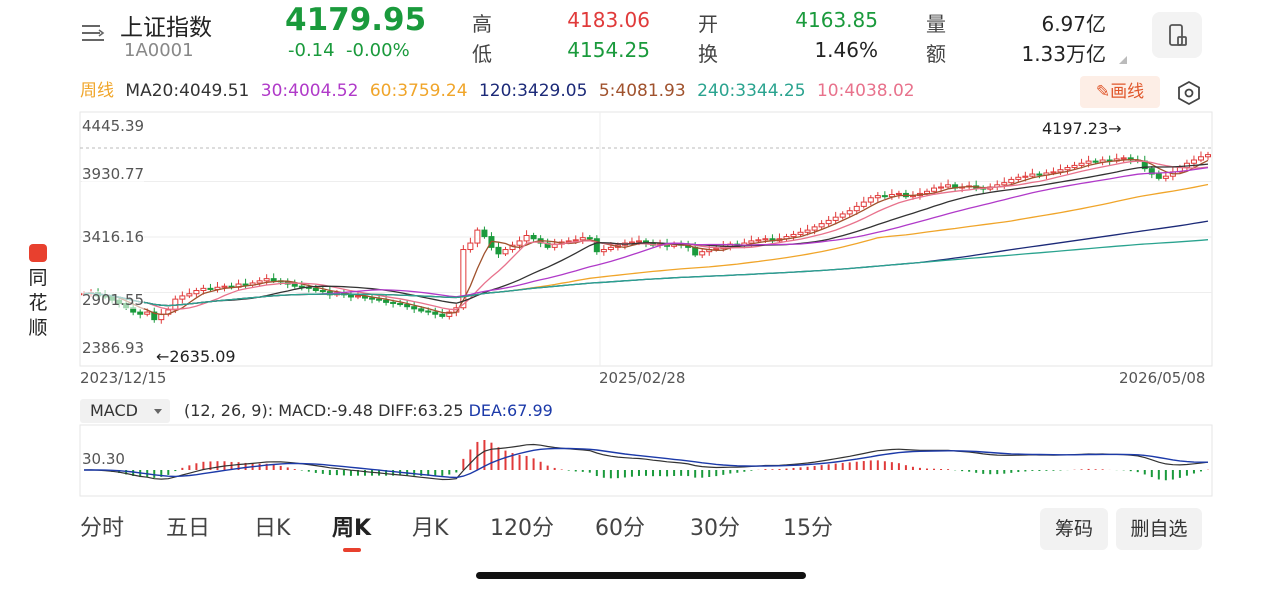 This screenshot has height=591, width=1280. Describe the element at coordinates (1074, 529) in the screenshot. I see `chips-button: 筹码` at that location.